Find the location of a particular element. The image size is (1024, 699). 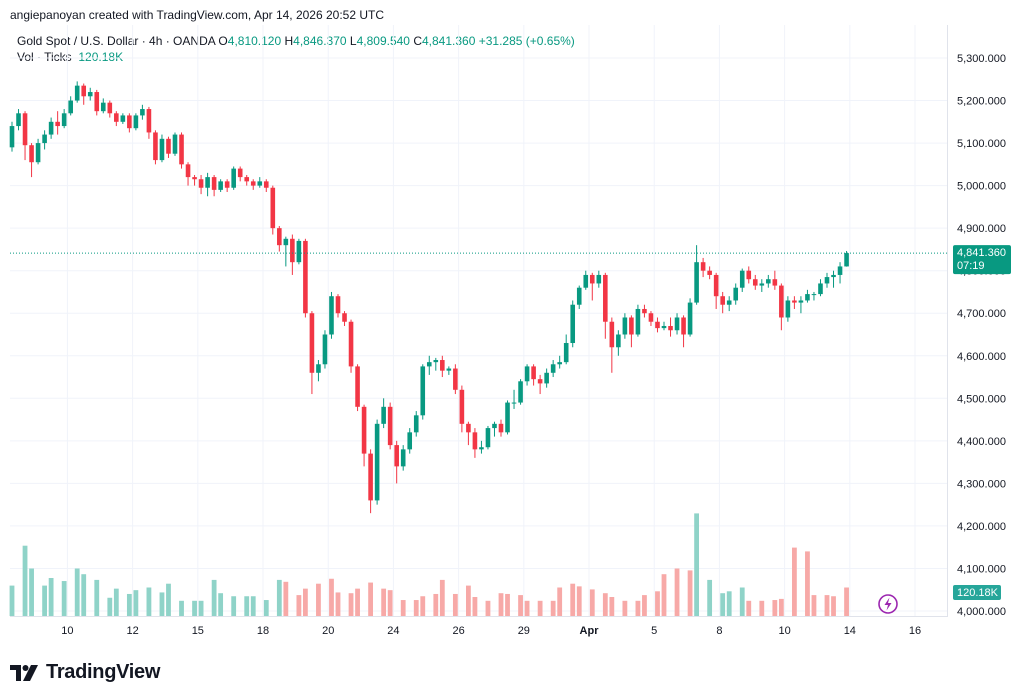

tradingview-logo: TradingView is located at coordinates (85, 672).